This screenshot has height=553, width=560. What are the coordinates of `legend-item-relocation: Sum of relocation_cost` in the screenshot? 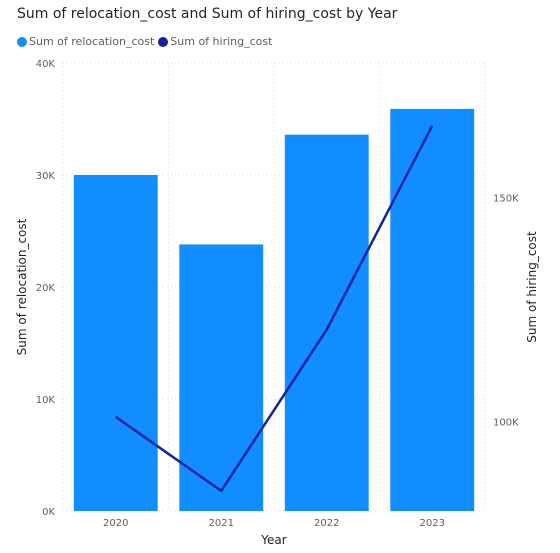 It's located at (85, 41).